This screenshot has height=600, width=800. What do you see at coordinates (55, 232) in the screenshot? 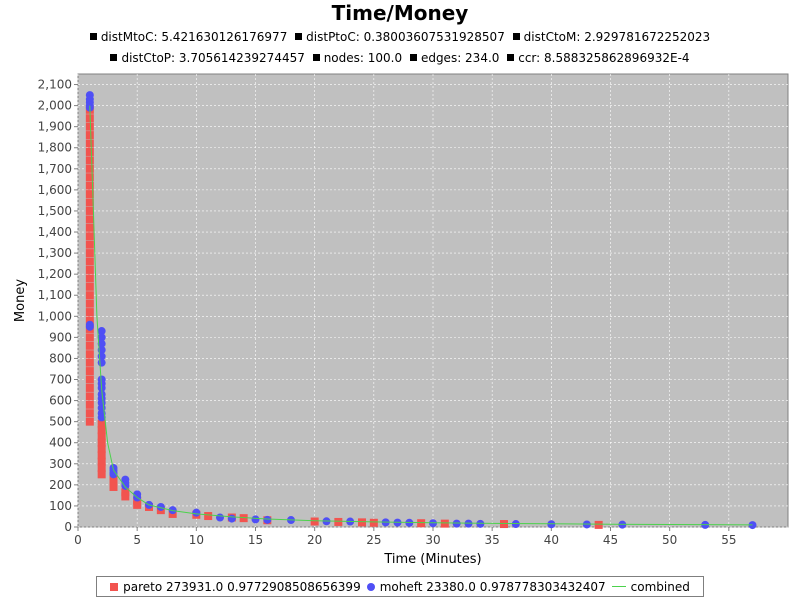
I see `y-tick-label: 1,400` at bounding box center [55, 232].